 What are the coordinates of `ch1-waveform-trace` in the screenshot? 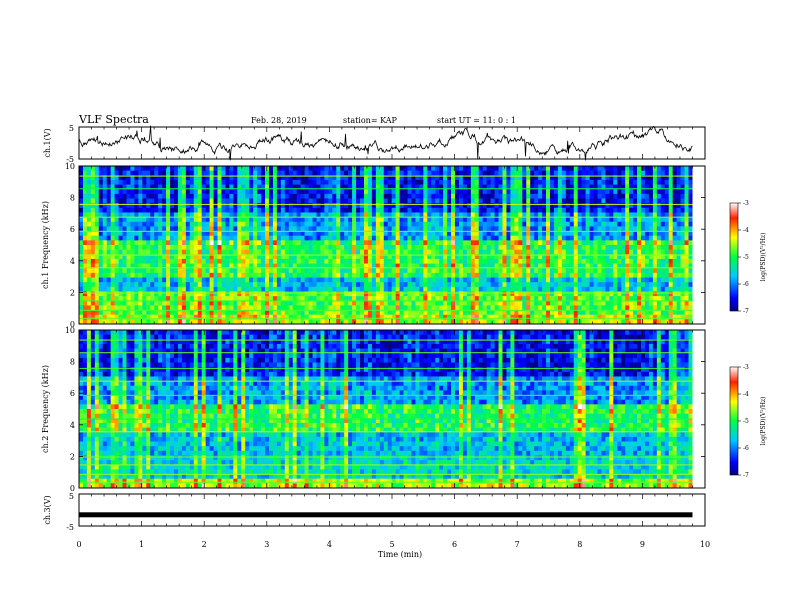 It's located at (385, 143).